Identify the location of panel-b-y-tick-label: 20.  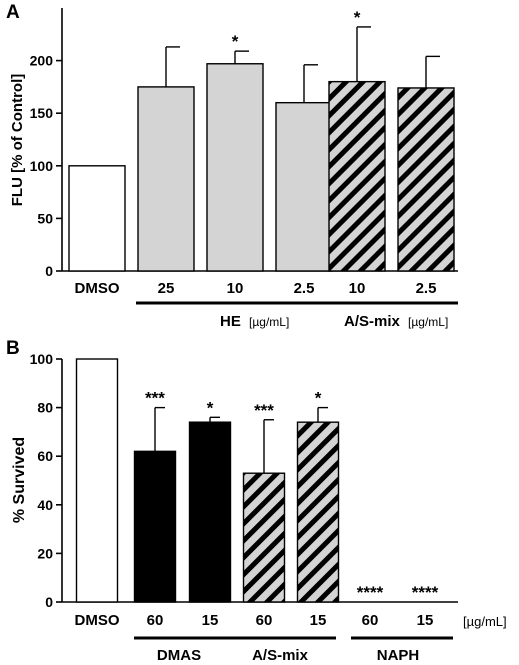
(45, 553).